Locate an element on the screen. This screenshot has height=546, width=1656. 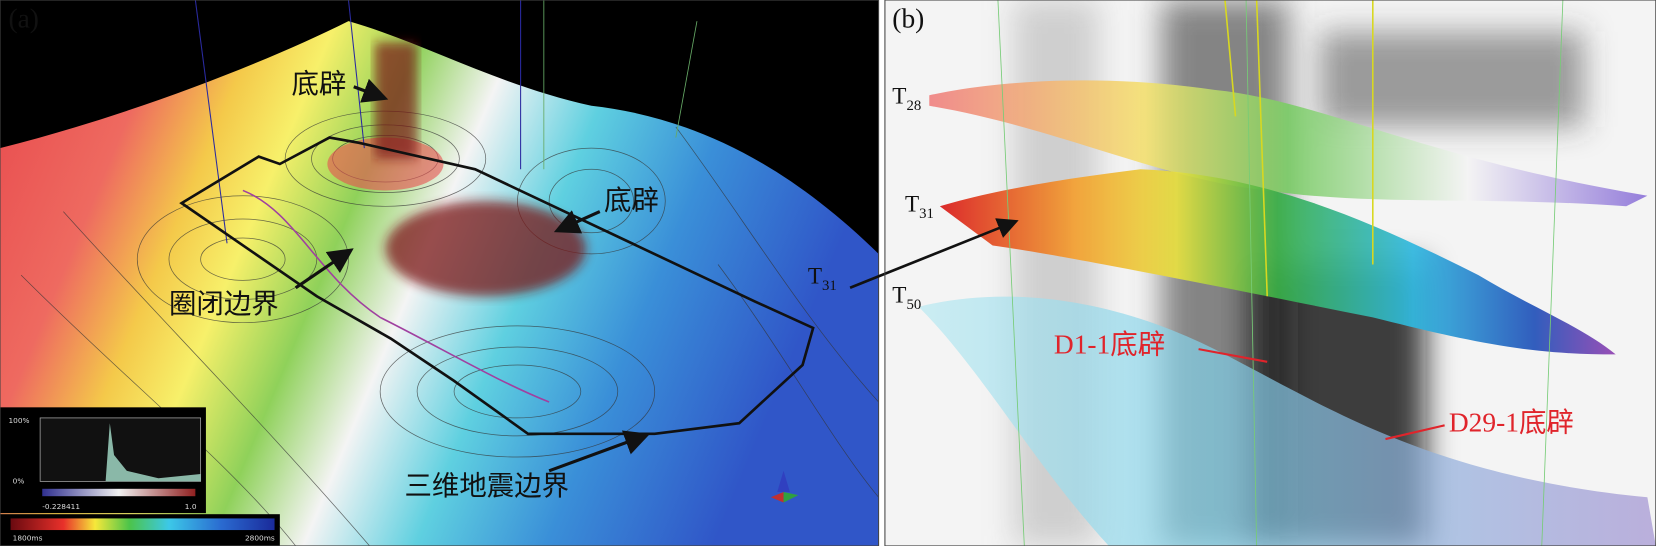
colorbar-min: 1800ms is located at coordinates (28, 538).